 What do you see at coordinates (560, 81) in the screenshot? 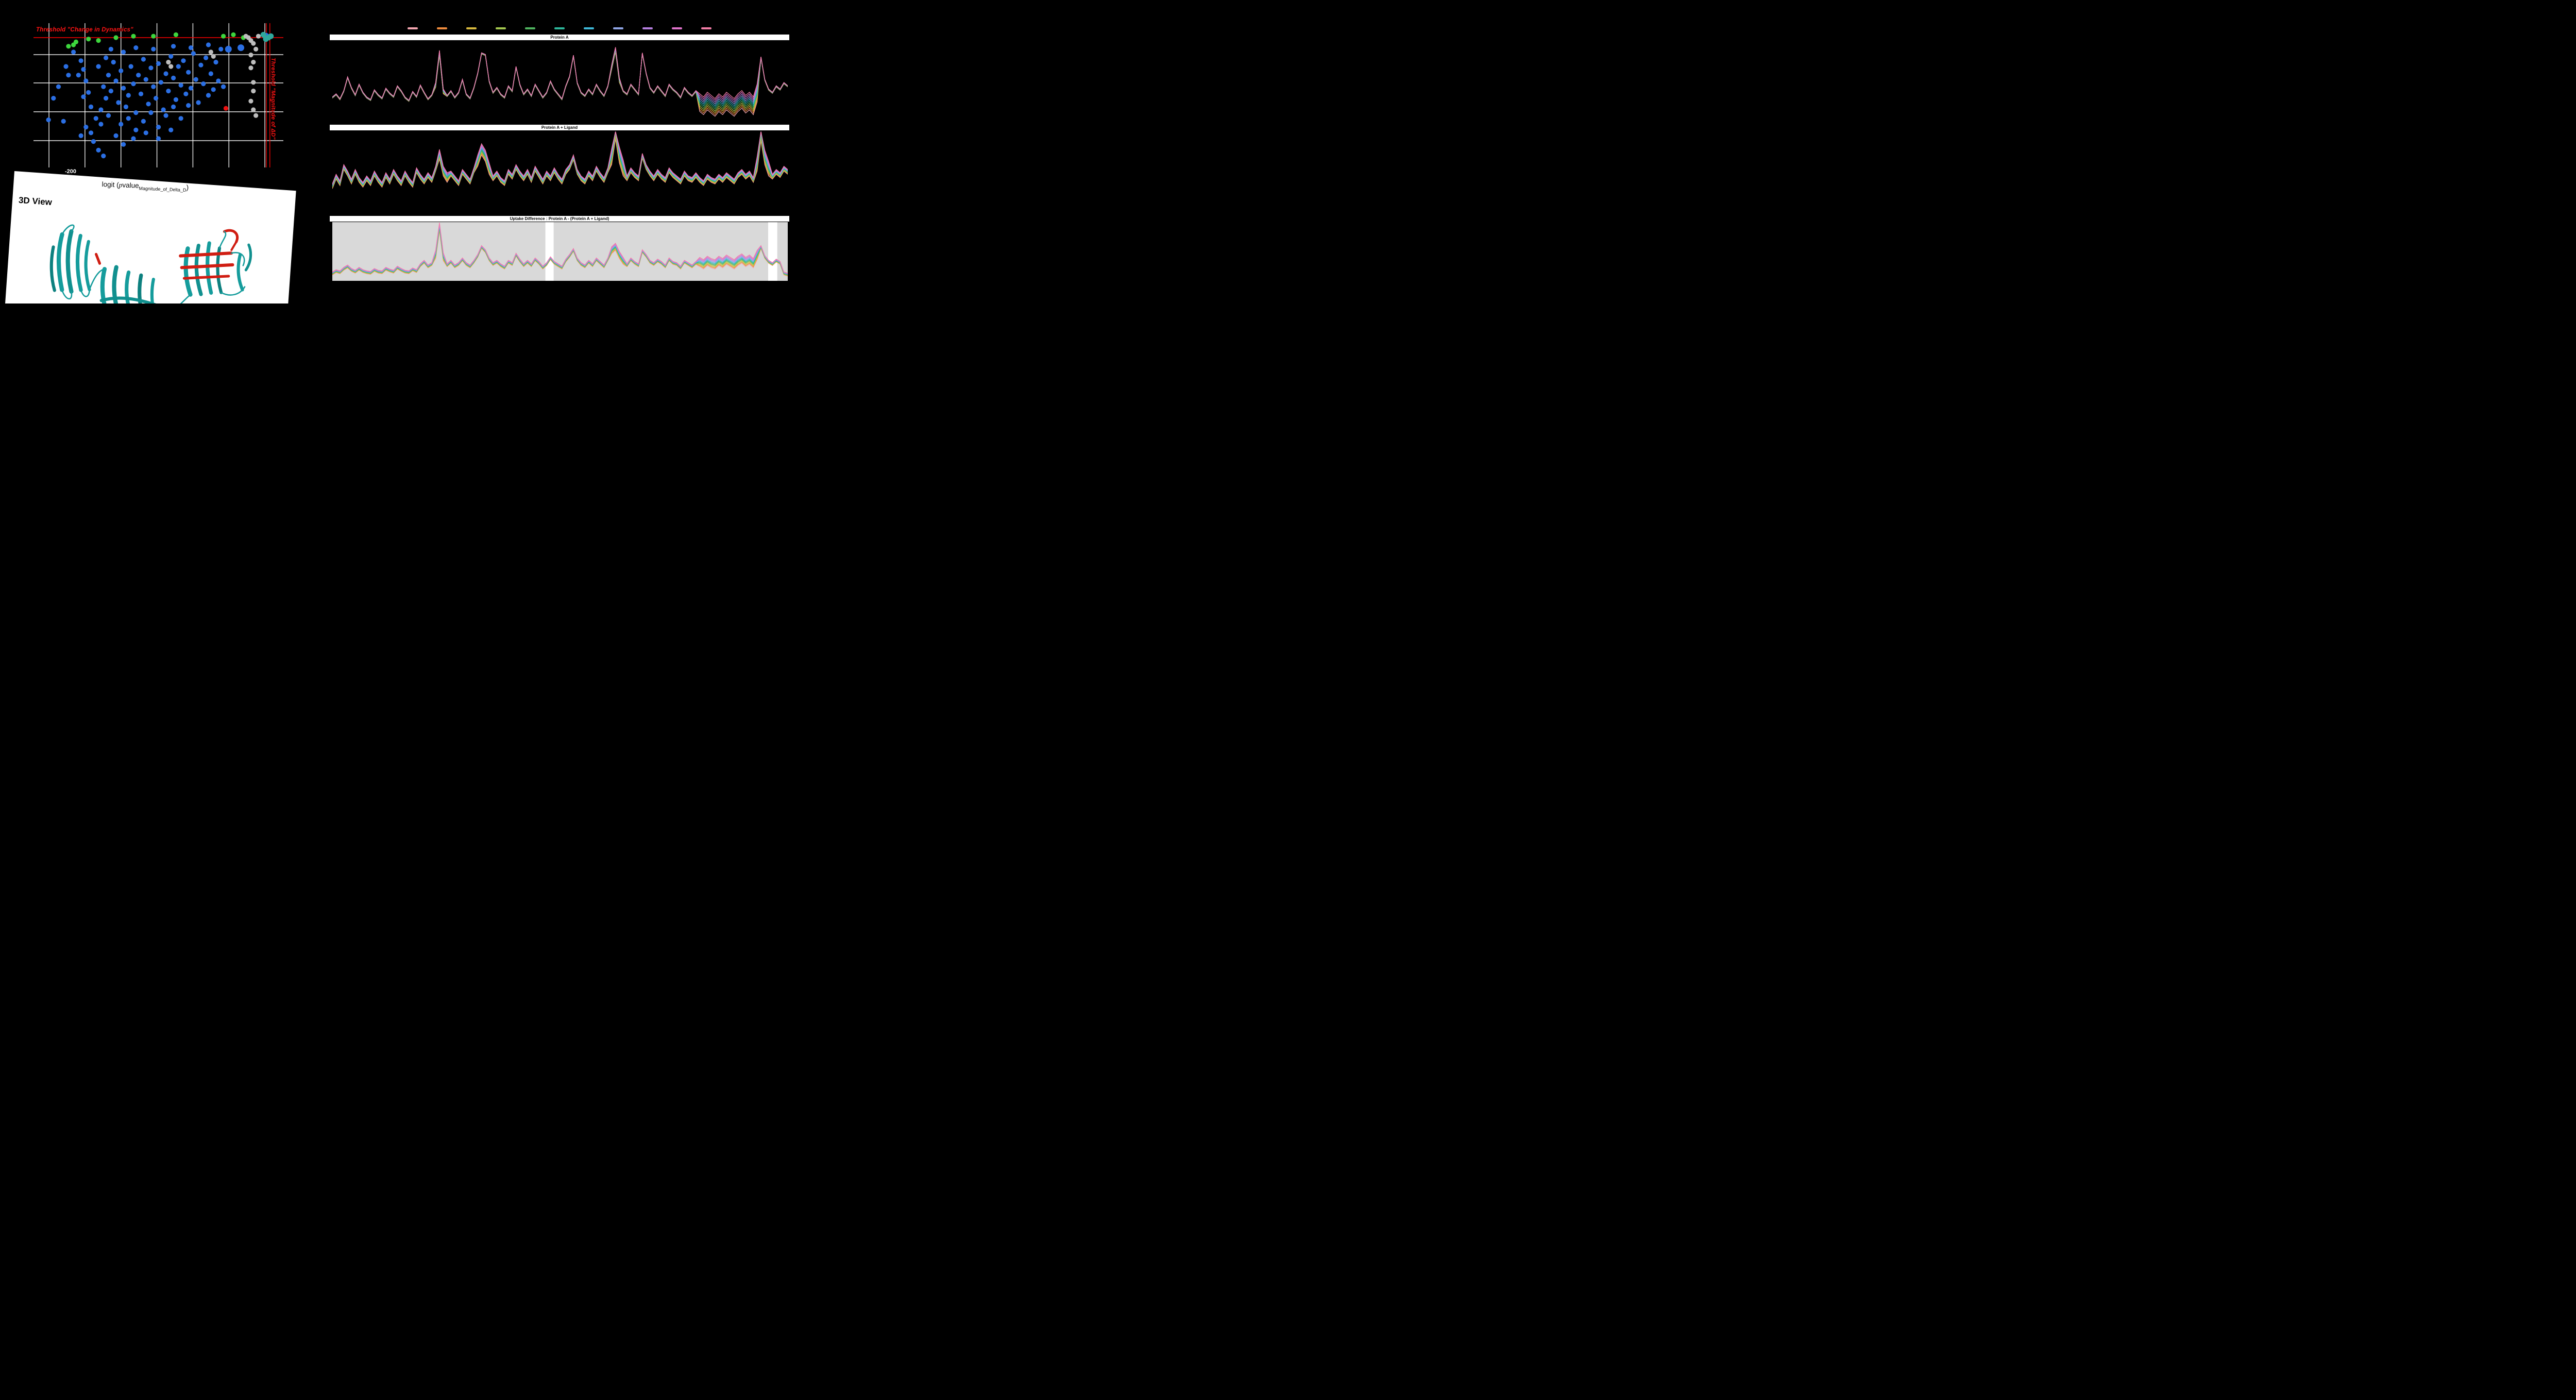
I see `protein-a-uptake-chart` at bounding box center [560, 81].